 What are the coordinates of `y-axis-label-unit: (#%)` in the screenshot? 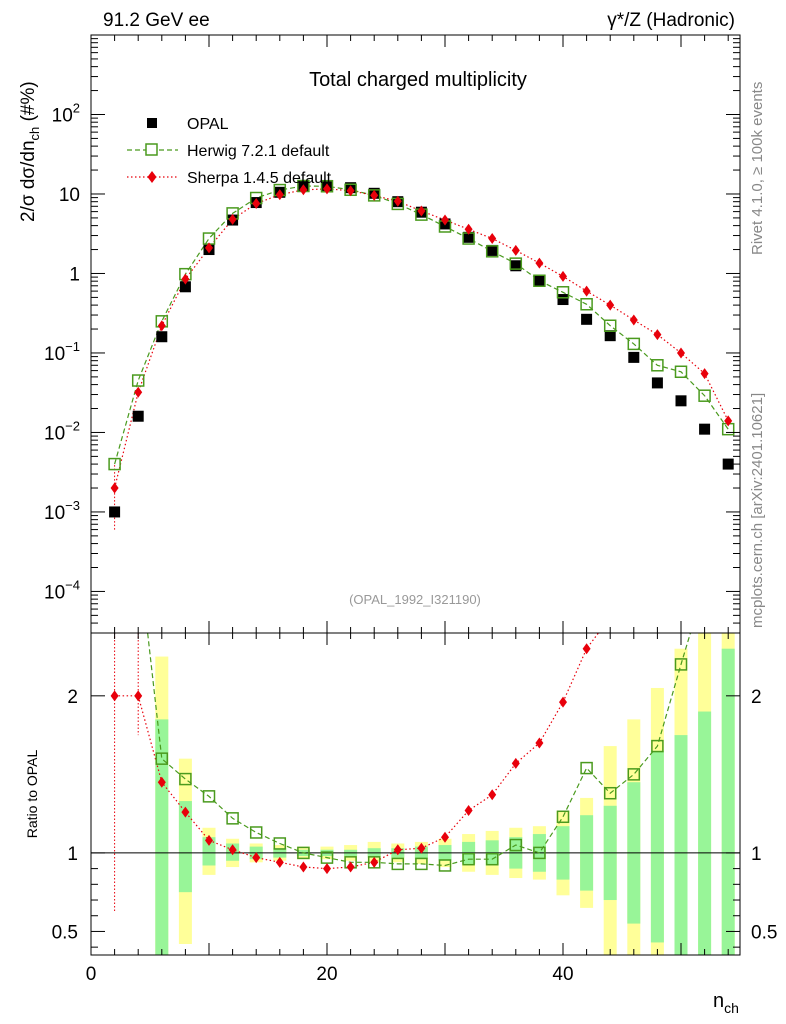 It's located at (28, 103).